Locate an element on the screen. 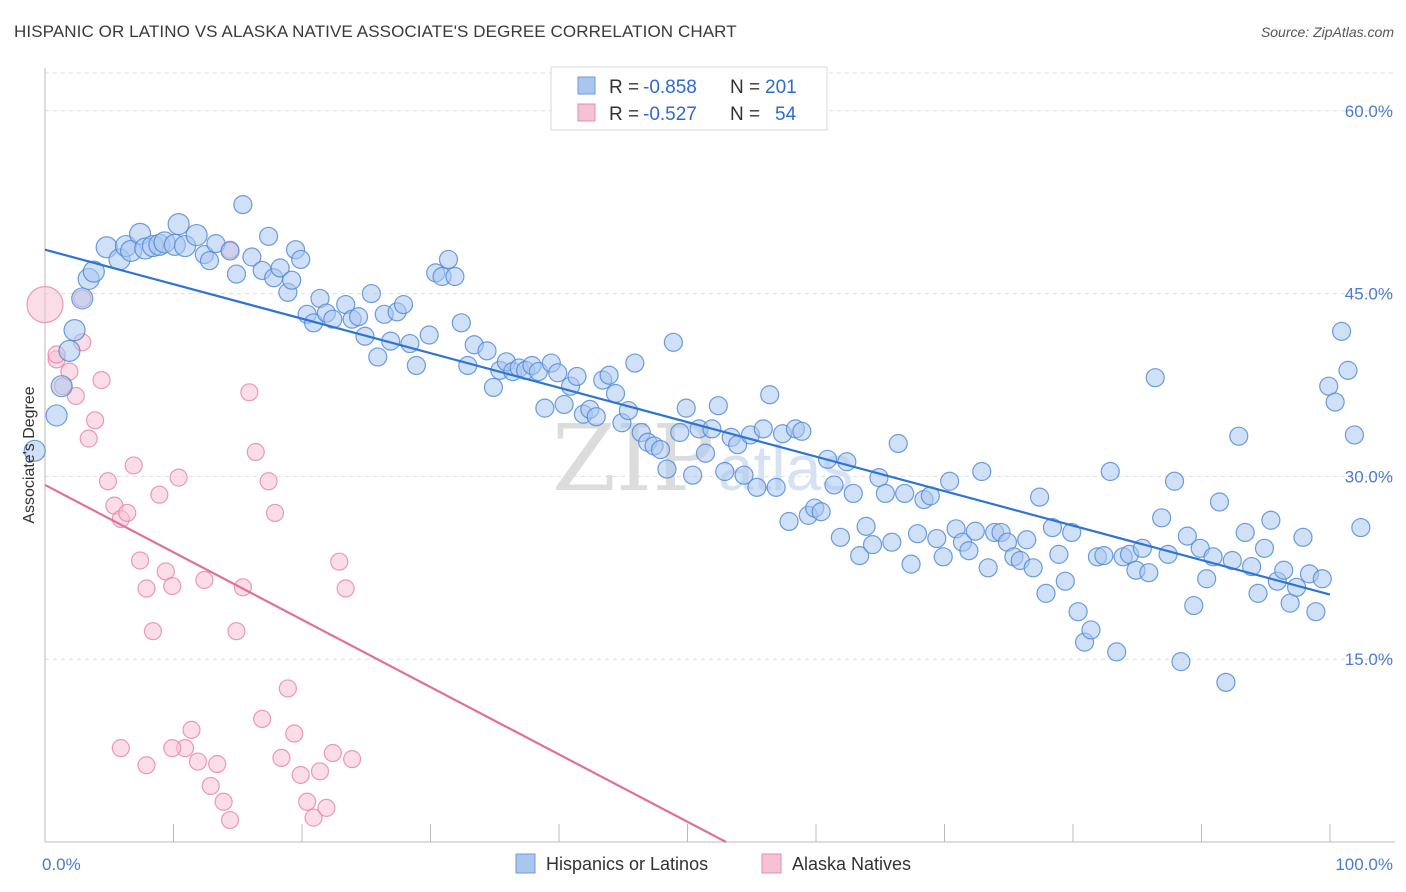  y-tick-label: 60.0% is located at coordinates (1369, 111).